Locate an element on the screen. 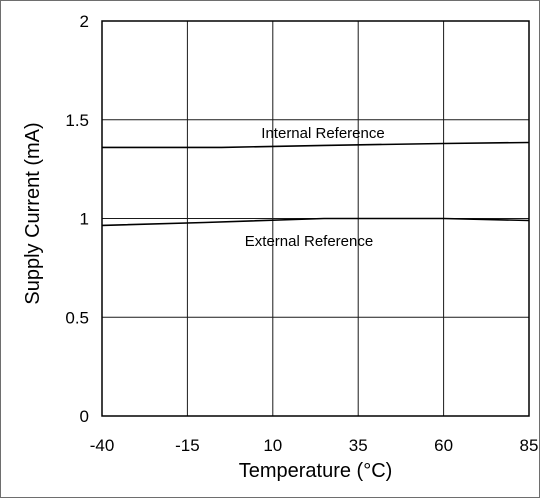 The width and height of the screenshot is (540, 499). y-tick-label: 0 is located at coordinates (84, 416).